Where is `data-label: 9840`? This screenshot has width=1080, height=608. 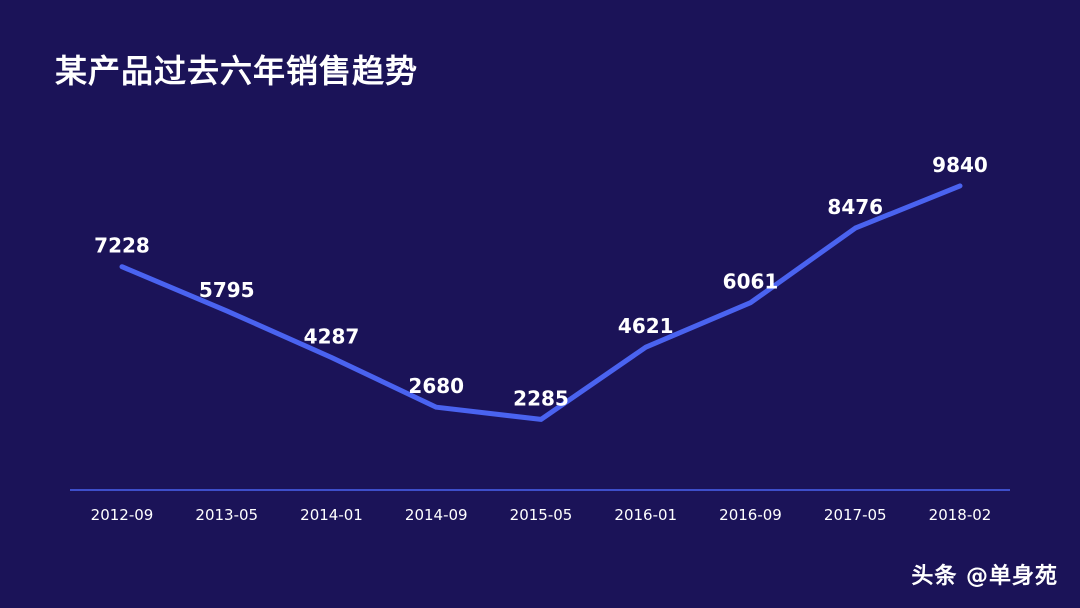
data-label: 9840 is located at coordinates (960, 165).